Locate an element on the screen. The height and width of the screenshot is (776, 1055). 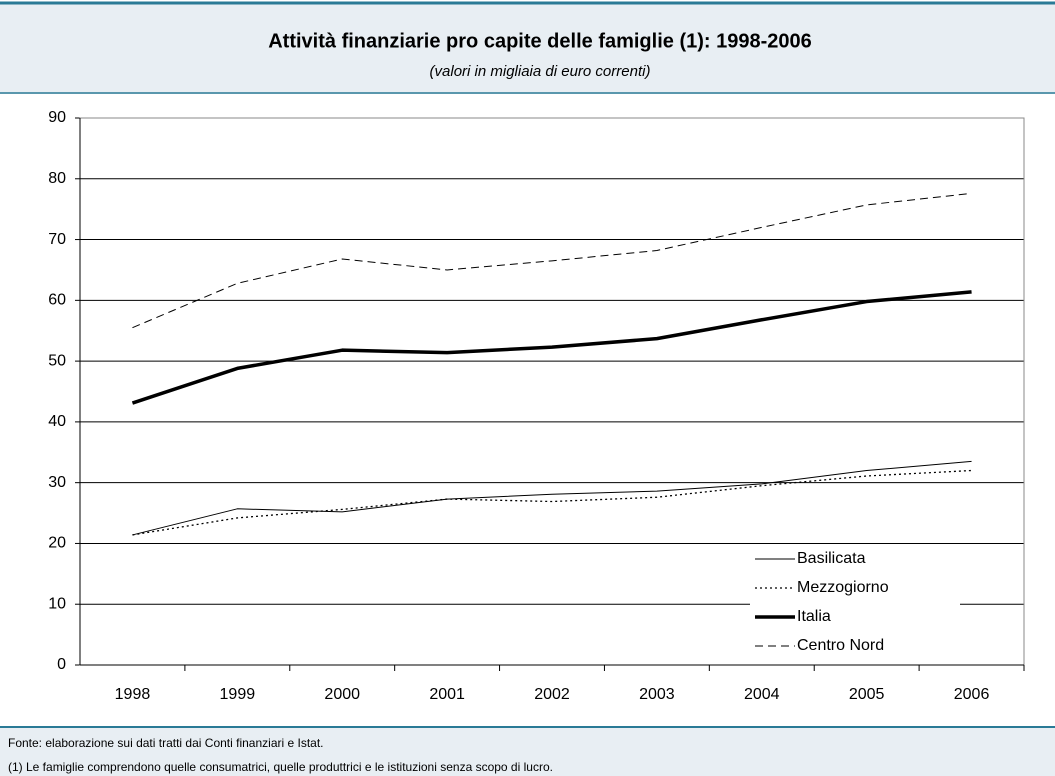
x-tick-label: 2006 is located at coordinates (972, 694).